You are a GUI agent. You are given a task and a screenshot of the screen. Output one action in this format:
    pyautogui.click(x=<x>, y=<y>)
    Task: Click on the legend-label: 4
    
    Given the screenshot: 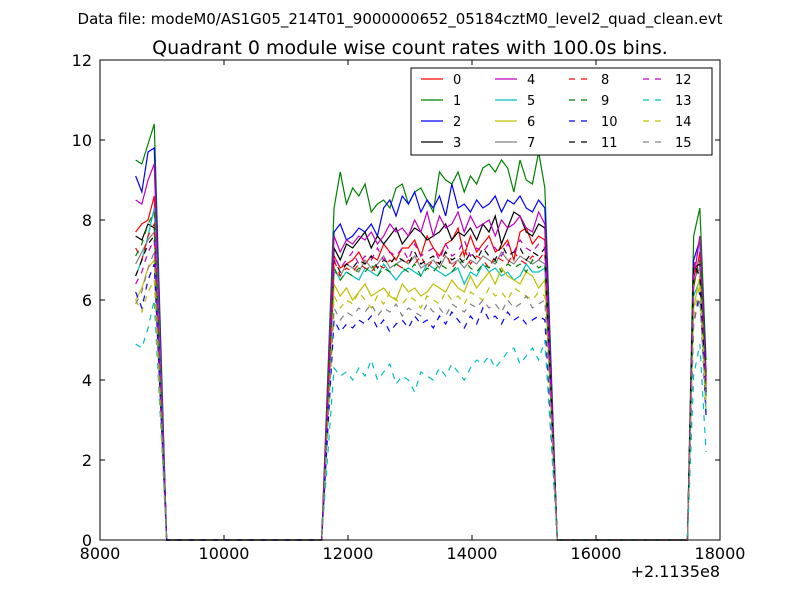 What is the action you would take?
    pyautogui.click(x=531, y=80)
    